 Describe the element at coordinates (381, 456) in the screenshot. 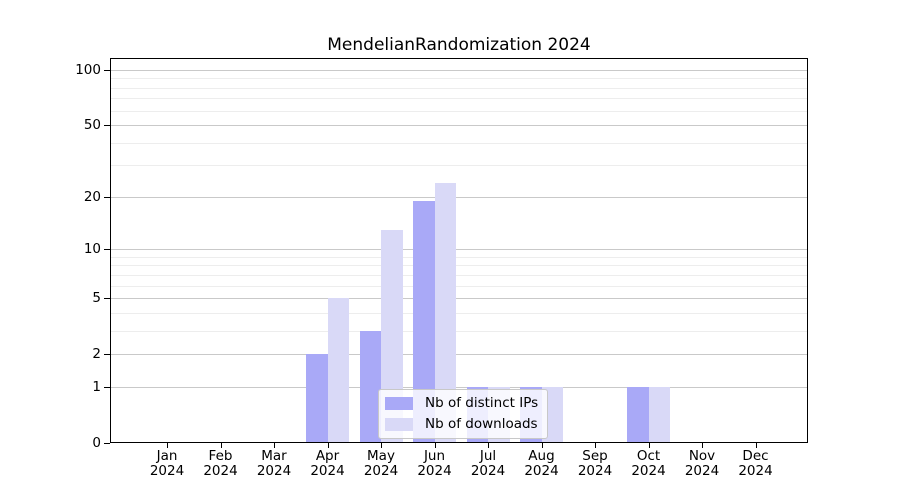

I see `x-tick-month: May` at that location.